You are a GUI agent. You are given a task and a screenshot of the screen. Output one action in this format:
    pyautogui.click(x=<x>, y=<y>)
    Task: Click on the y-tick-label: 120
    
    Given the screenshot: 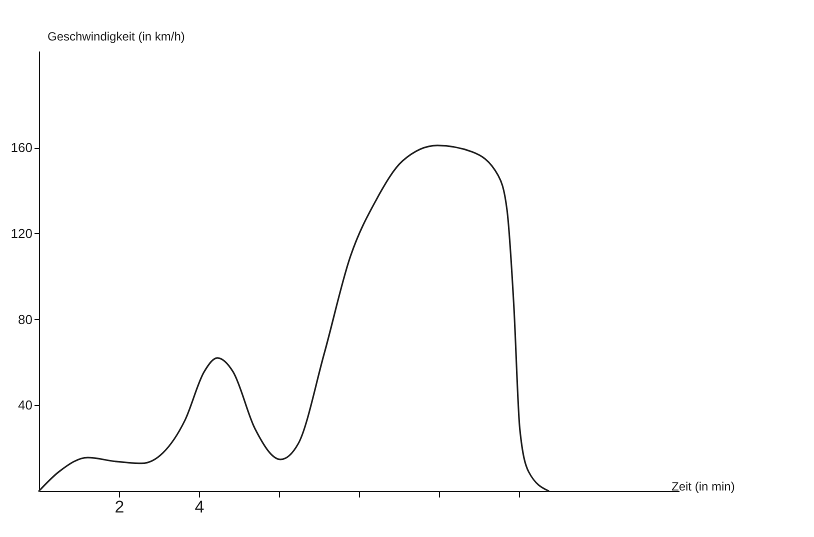 What is the action you would take?
    pyautogui.click(x=21, y=233)
    